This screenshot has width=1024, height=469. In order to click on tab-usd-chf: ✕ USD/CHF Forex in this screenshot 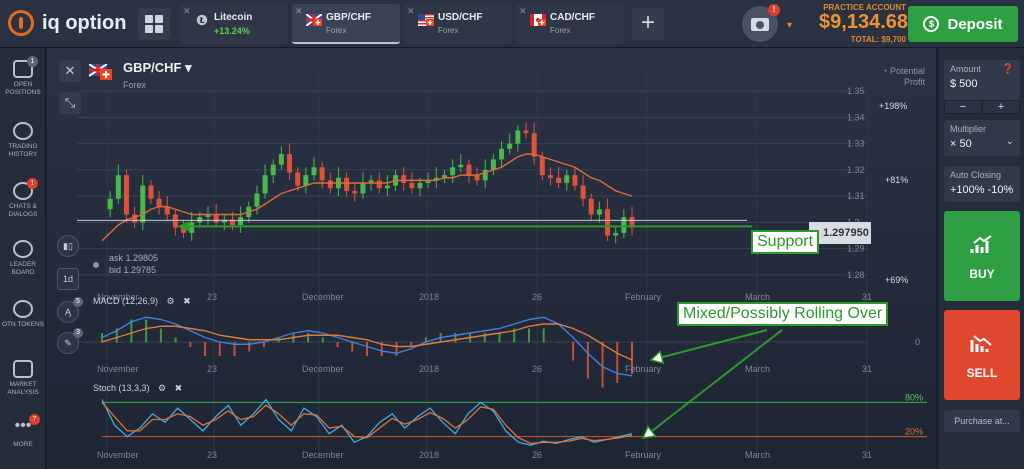, I will do `click(458, 24)`.